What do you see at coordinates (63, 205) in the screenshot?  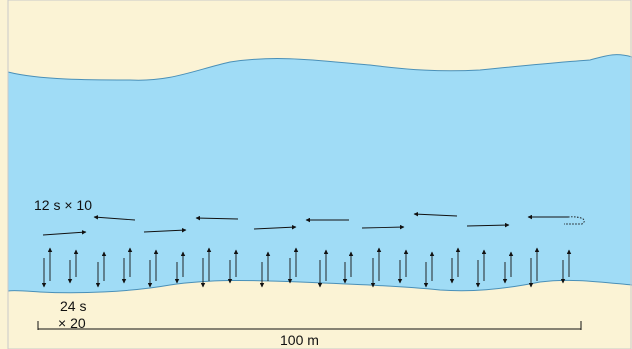 I see `horizontal-set-label: 12 s × 10` at bounding box center [63, 205].